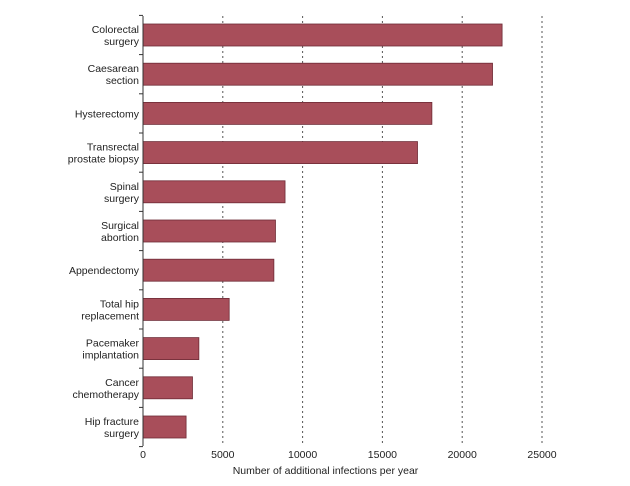  I want to click on category-label: Pacemaker implantation, so click(110, 350).